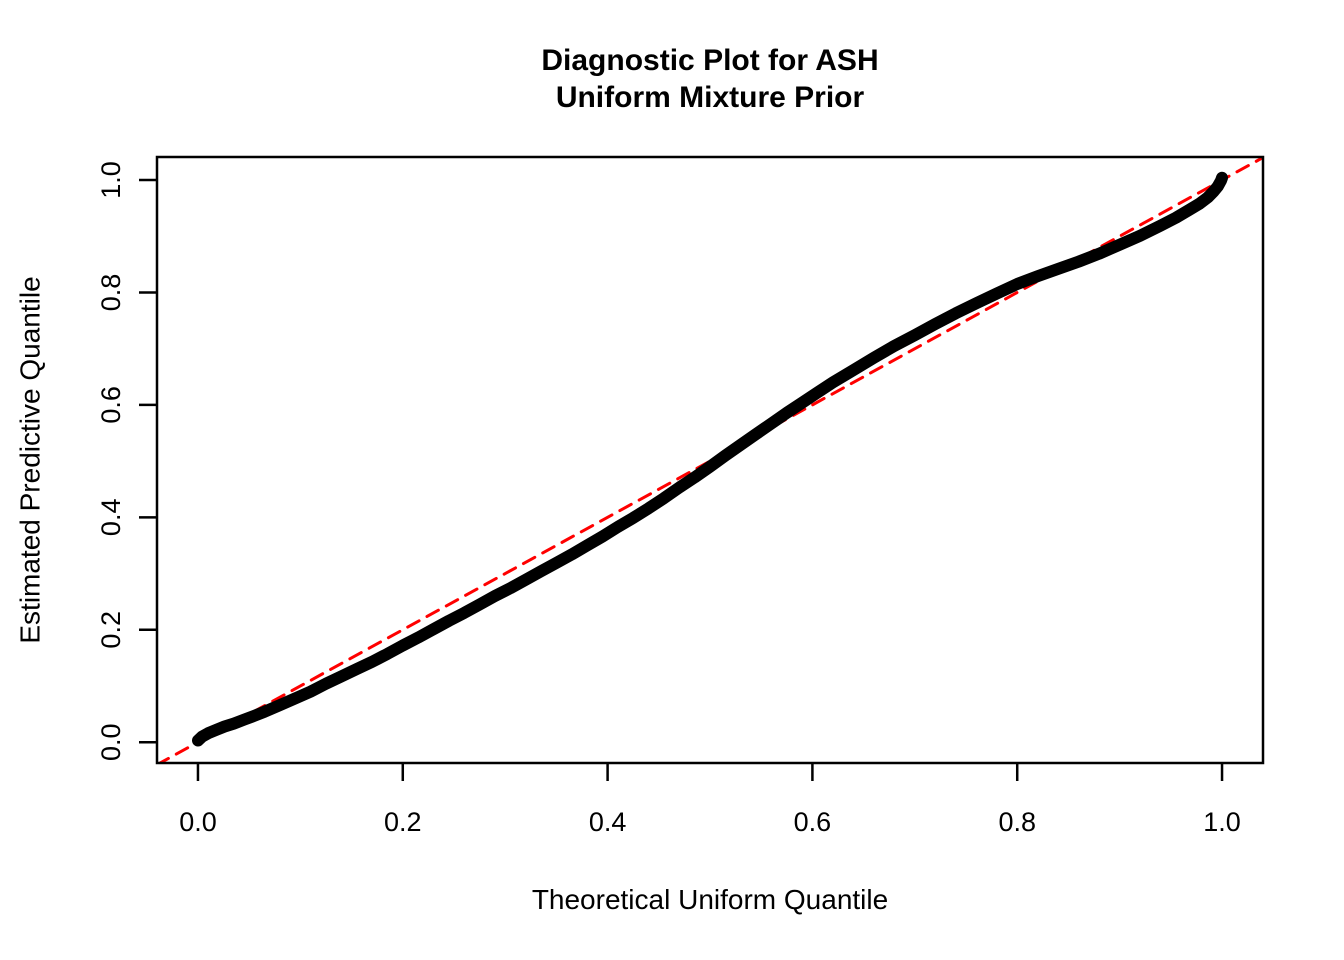  What do you see at coordinates (1017, 822) in the screenshot?
I see `x-tick-label: 0.8` at bounding box center [1017, 822].